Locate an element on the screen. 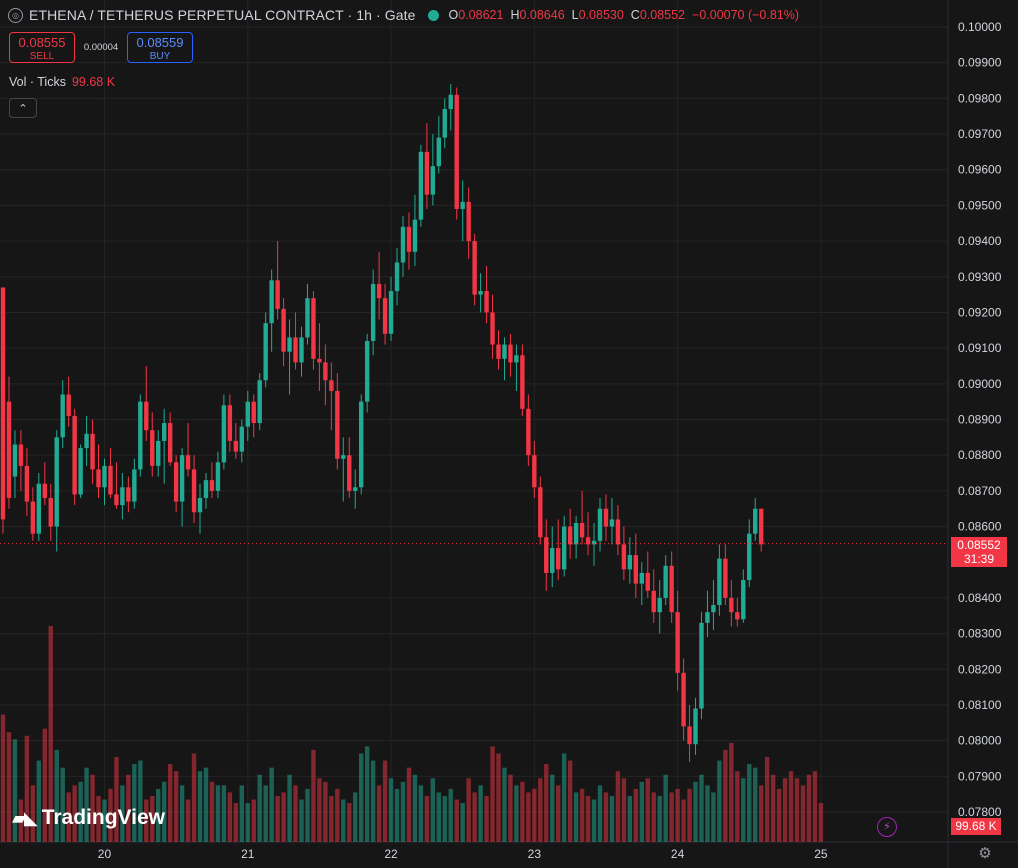 Image resolution: width=1018 pixels, height=868 pixels. buy-button: 0.08559 BUY is located at coordinates (160, 47).